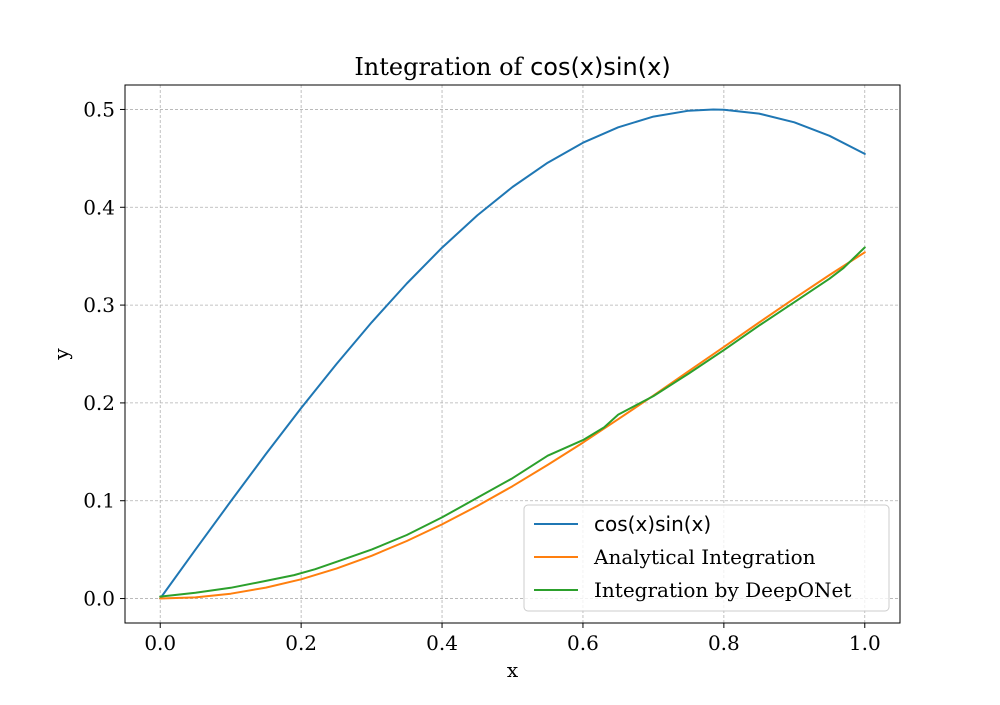  Describe the element at coordinates (600, 67) in the screenshot. I see `chart-title-math: cos(x)sin(x)` at that location.